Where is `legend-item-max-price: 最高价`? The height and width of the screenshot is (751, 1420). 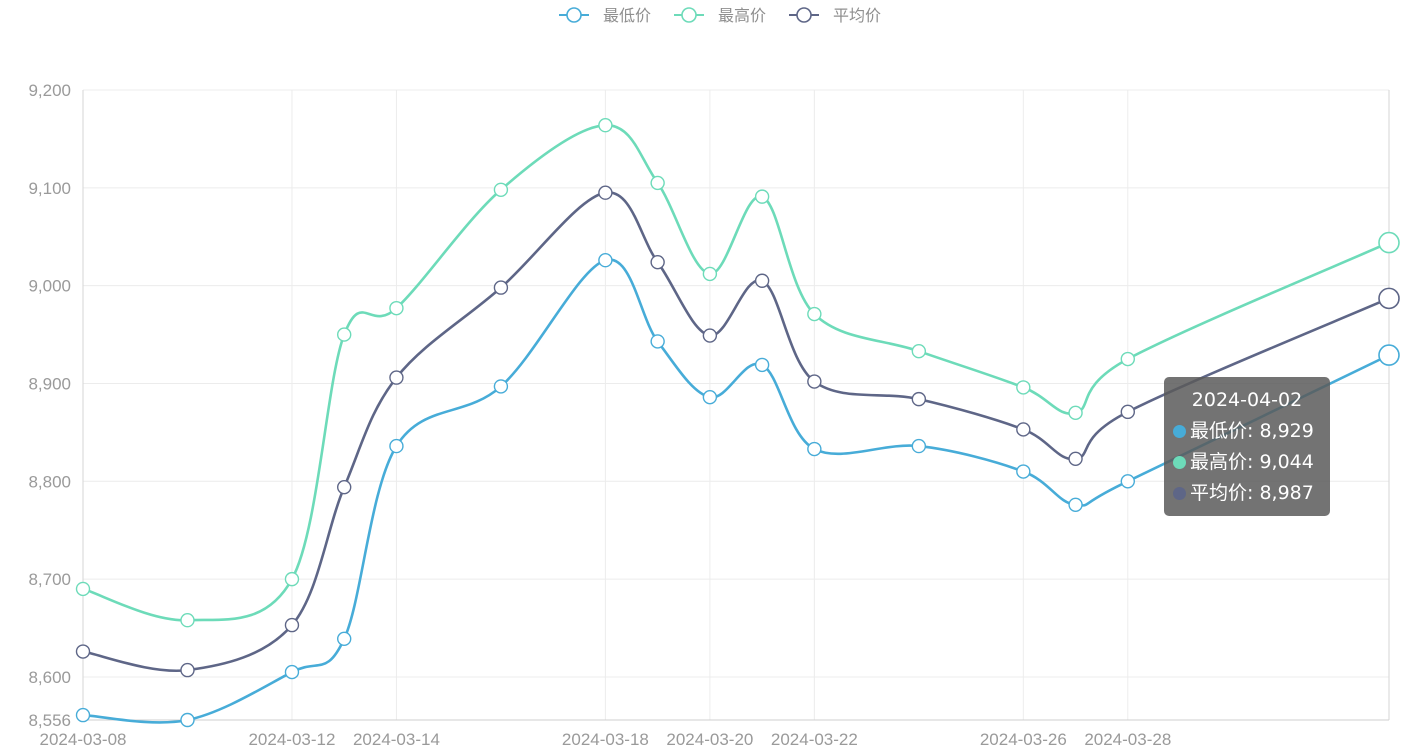 legend-item-max-price: 最高价 is located at coordinates (720, 15).